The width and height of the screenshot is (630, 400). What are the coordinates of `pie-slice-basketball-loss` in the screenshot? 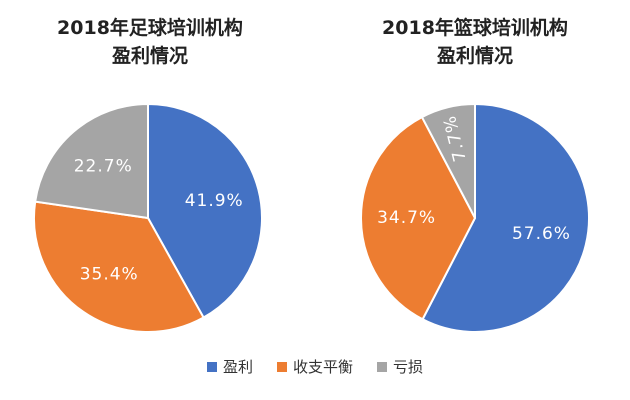 It's located at (448, 160).